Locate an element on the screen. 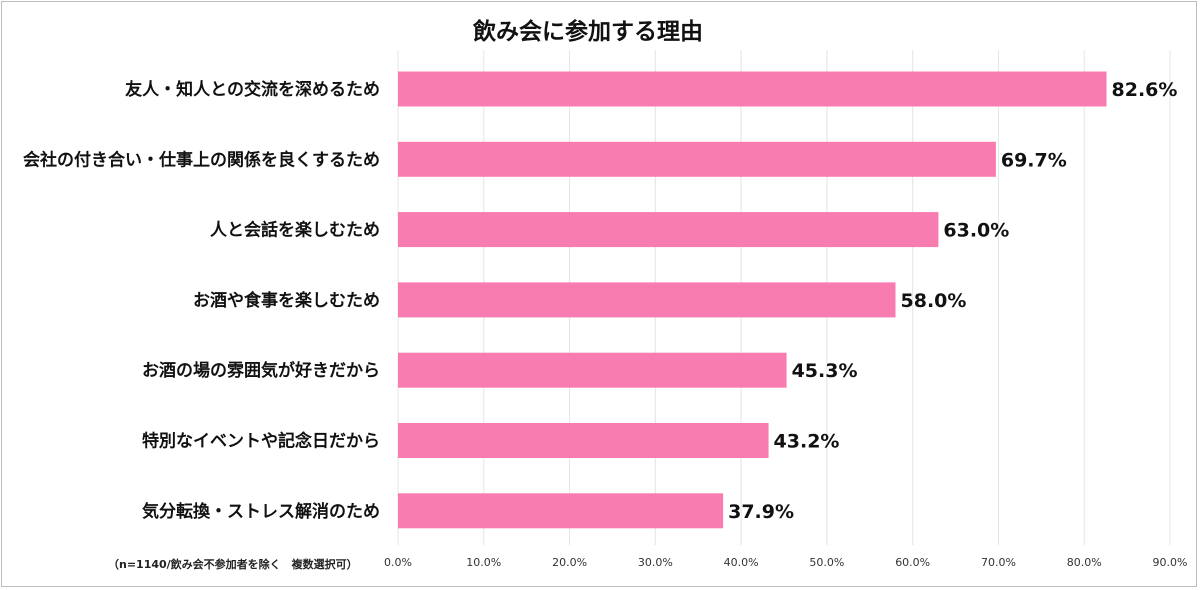 The width and height of the screenshot is (1200, 590). category-label: お酒や食事を楽しむため is located at coordinates (286, 300).